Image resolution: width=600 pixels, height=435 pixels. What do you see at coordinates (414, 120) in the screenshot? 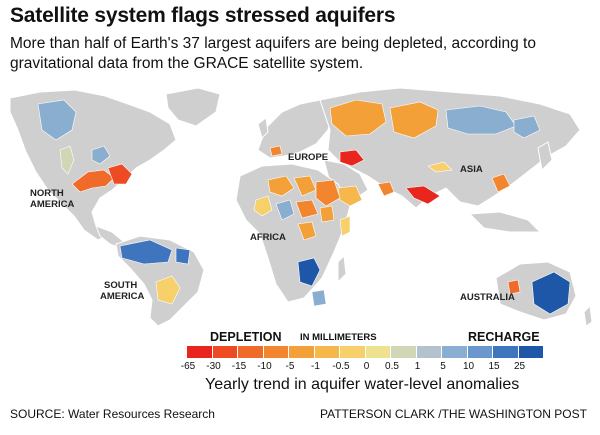
I see `aquifer-siberia` at bounding box center [414, 120].